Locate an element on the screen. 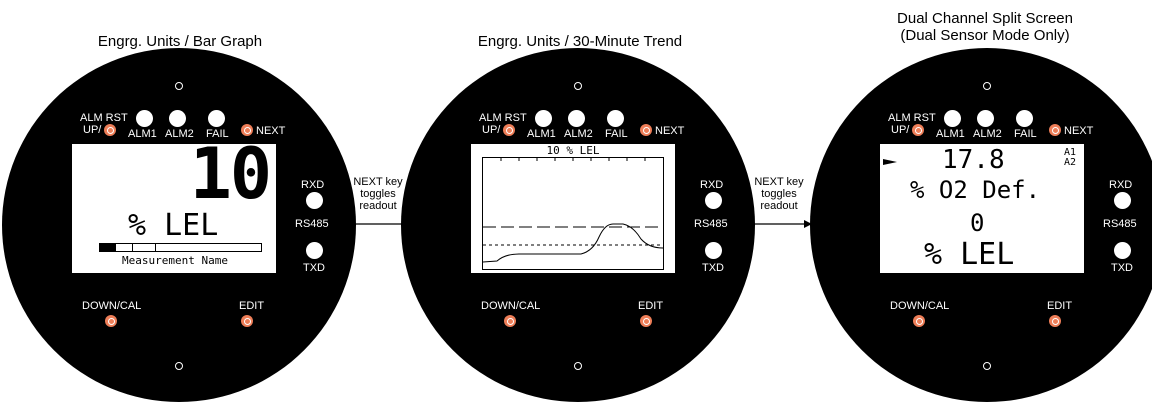 The width and height of the screenshot is (1152, 402). next-toggle-note-1: NEXT key toggles readout is located at coordinates (378, 194).